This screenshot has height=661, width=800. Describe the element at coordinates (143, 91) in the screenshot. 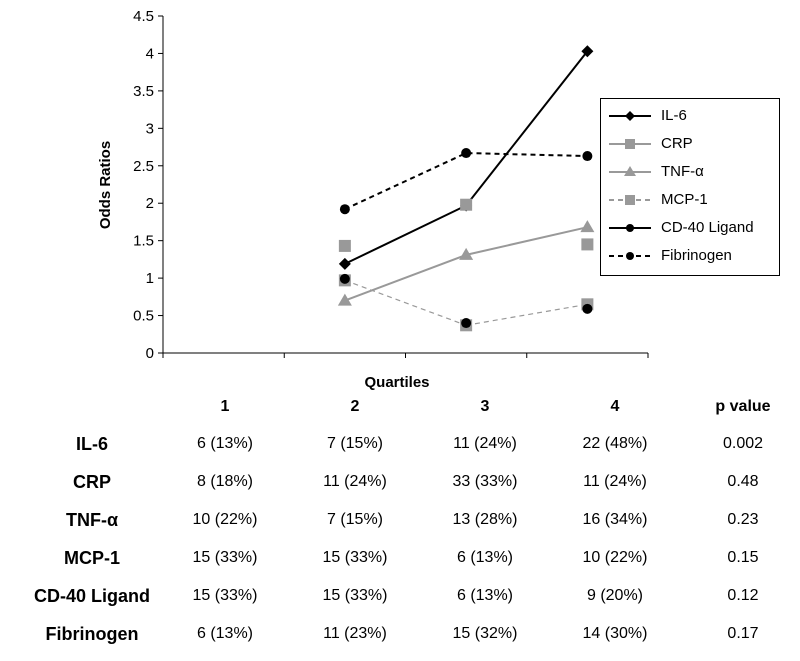

I see `y-tick-label: 3.5` at that location.